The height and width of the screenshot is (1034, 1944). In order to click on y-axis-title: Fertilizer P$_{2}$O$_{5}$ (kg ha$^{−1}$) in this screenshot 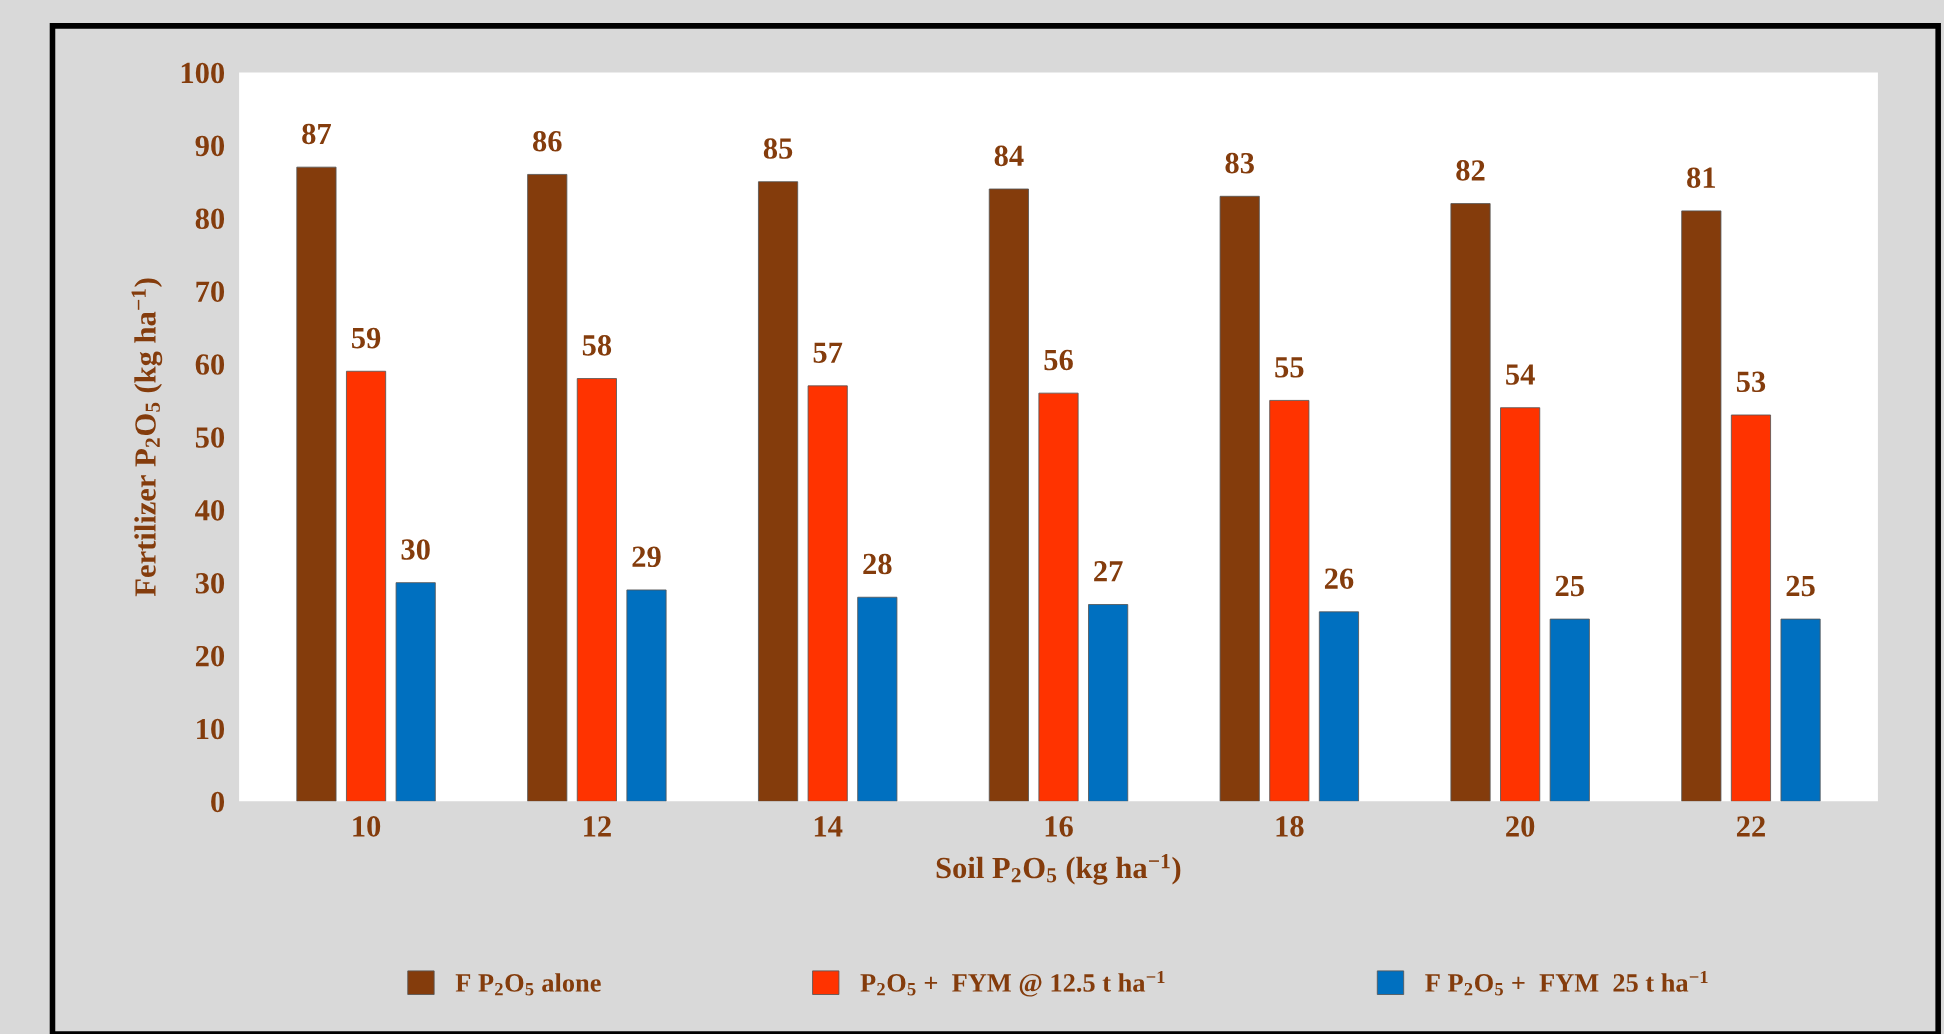, I will do `click(147, 437)`.